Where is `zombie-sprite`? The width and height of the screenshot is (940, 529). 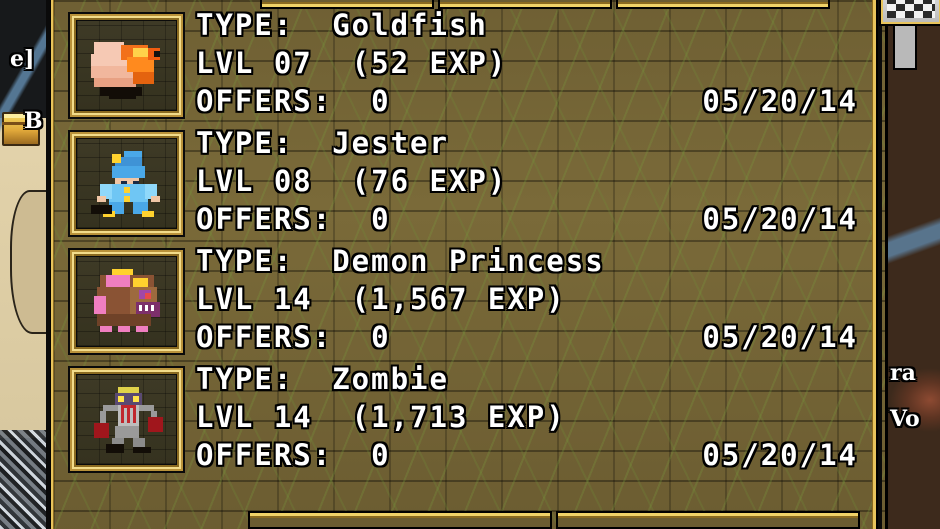 zombie-sprite is located at coordinates (128, 419).